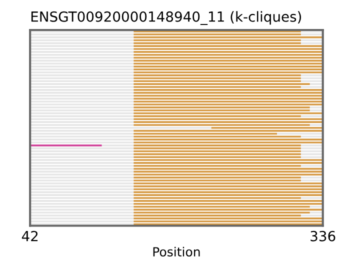 The image size is (354, 261). Describe the element at coordinates (176, 251) in the screenshot. I see `x-axis-title: Position` at that location.